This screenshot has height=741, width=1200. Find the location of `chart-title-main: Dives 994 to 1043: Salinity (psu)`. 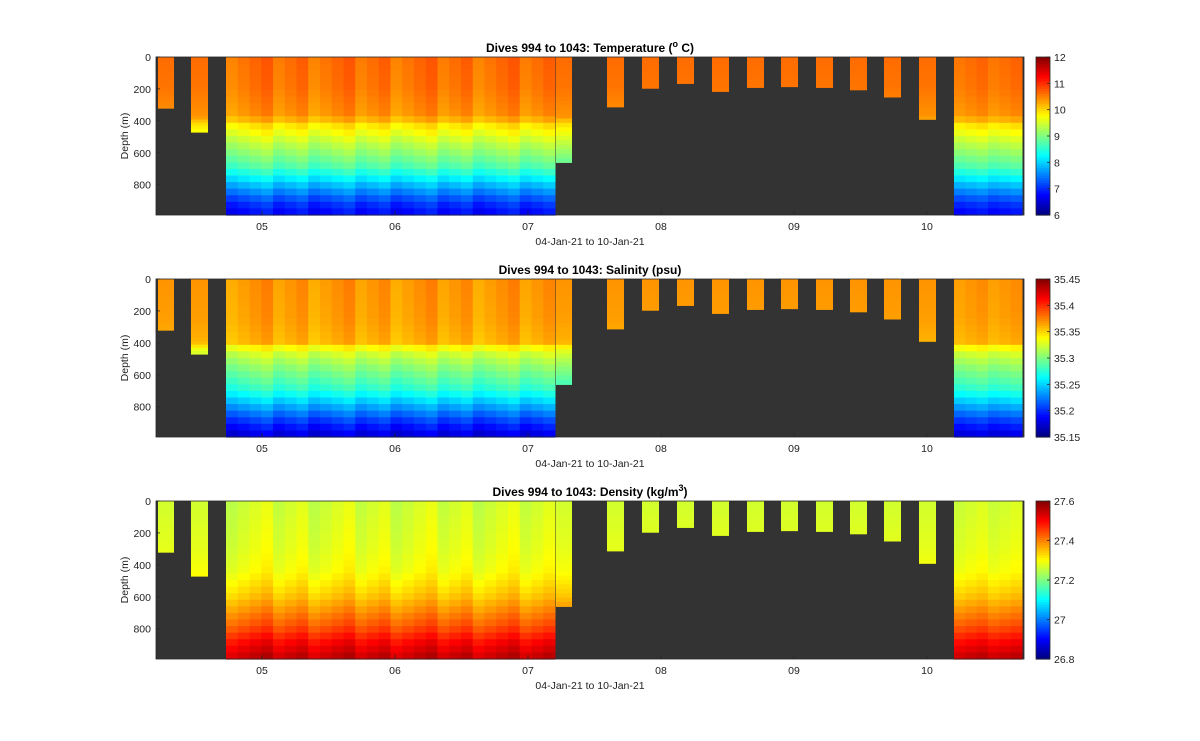

chart-title-main: Dives 994 to 1043: Salinity (psu) is located at coordinates (590, 270).